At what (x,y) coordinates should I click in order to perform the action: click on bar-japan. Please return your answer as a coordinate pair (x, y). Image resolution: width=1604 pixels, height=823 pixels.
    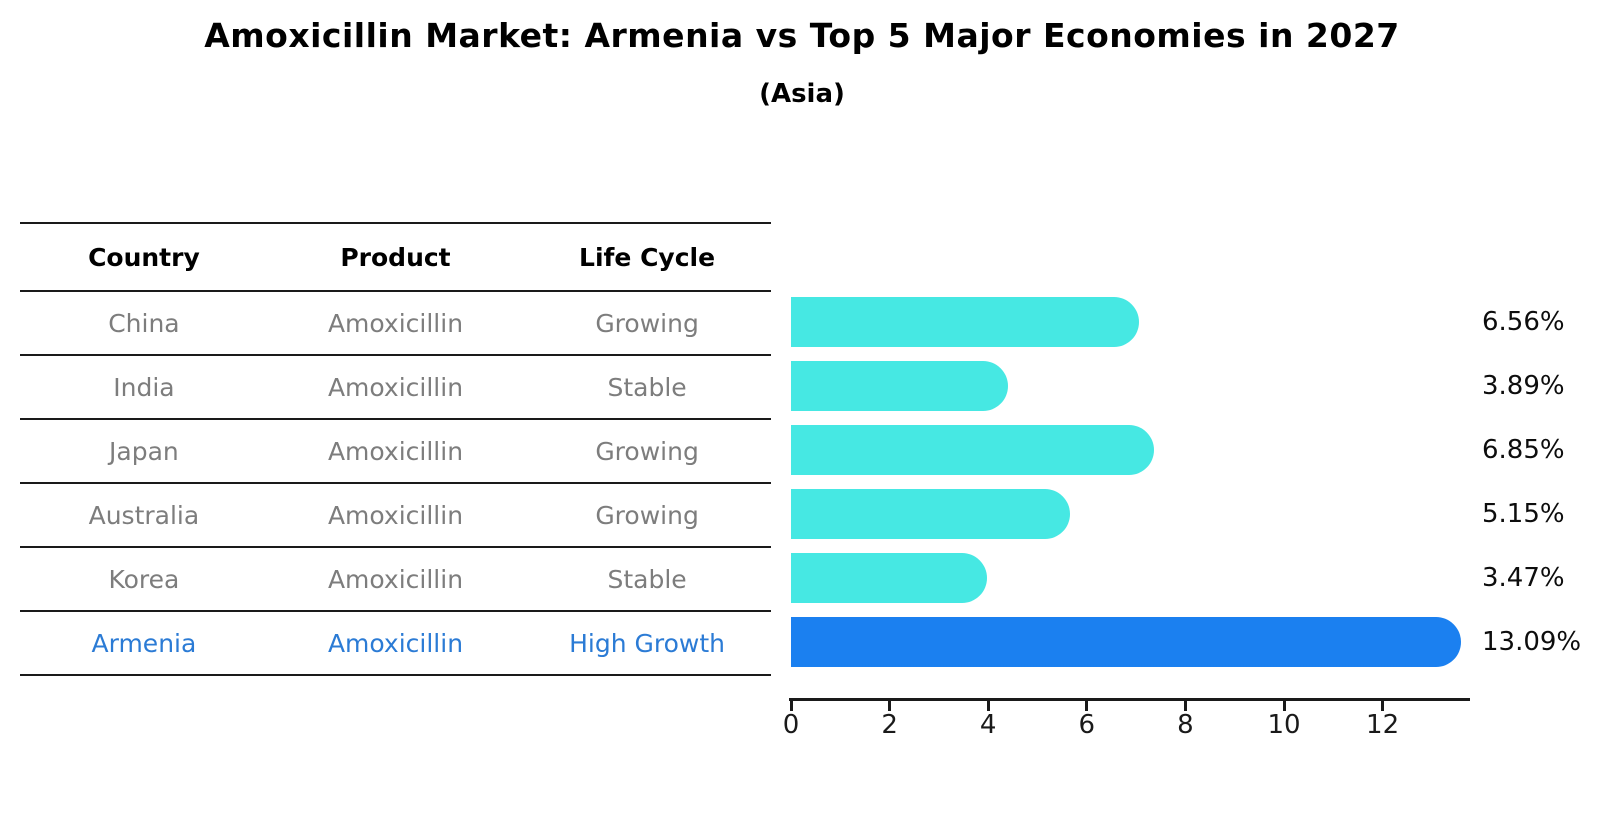
    Looking at the image, I should click on (972, 450).